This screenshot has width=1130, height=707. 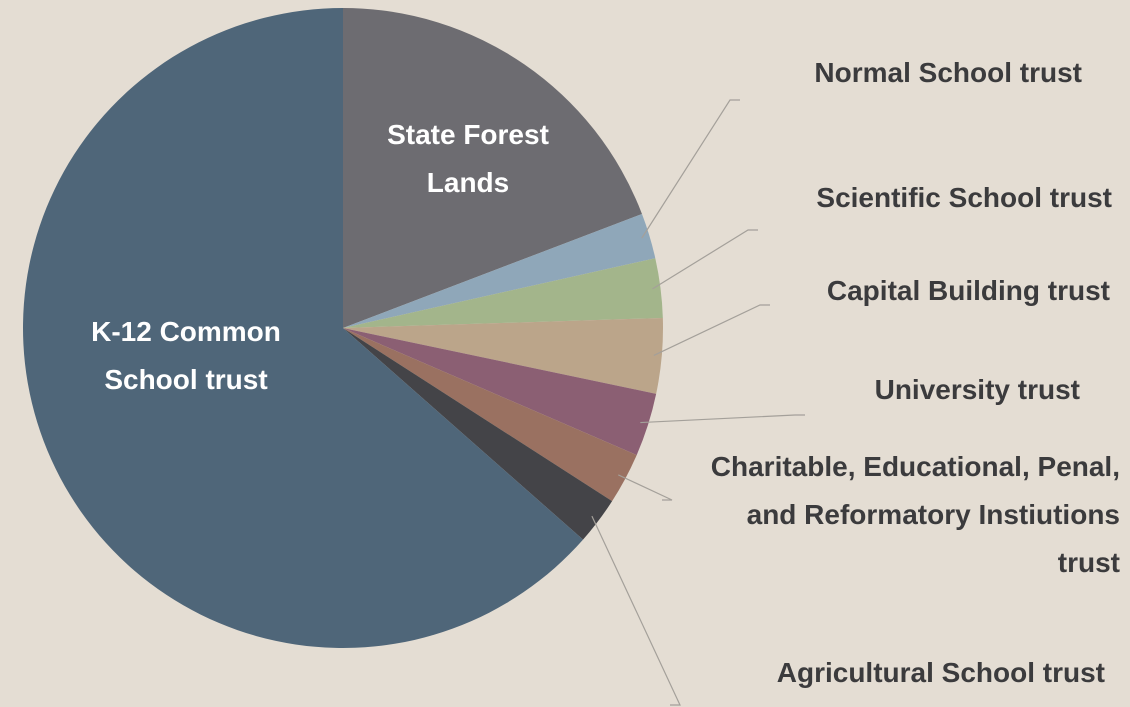 I want to click on slice-label: State Forest Lands, so click(x=468, y=158).